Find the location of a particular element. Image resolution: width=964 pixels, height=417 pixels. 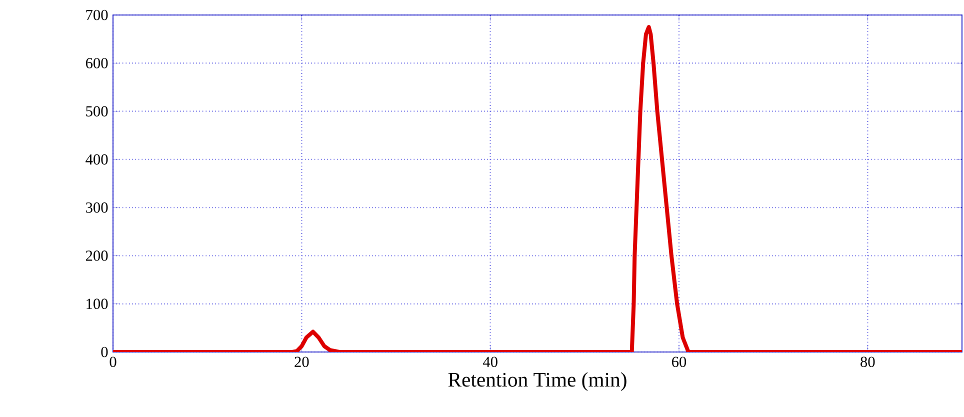

x-axis-title: Retention Time (min) is located at coordinates (537, 381).